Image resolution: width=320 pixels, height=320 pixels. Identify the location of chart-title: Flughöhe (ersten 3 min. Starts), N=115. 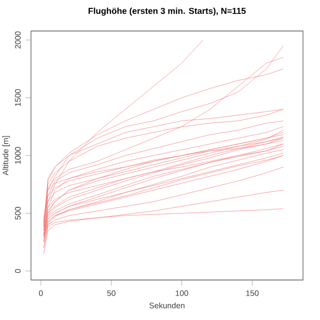
(167, 12).